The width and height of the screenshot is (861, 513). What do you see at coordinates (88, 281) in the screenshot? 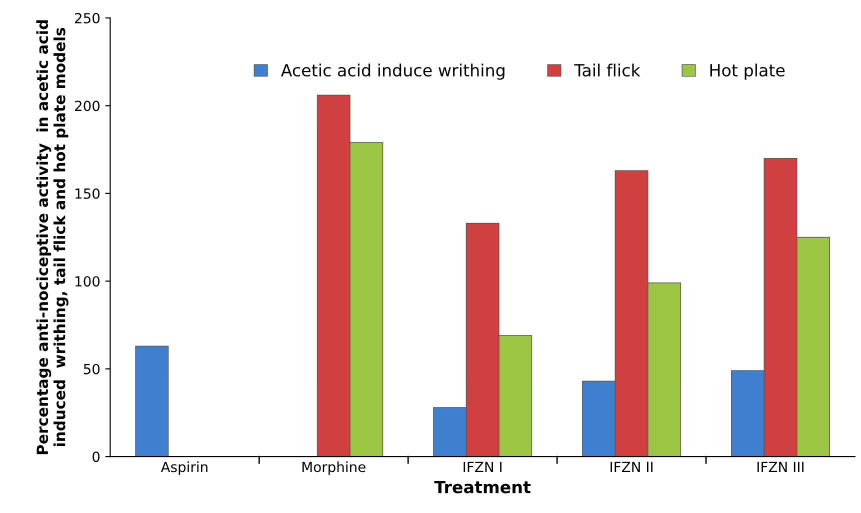
I see `y-tick-label: 100` at bounding box center [88, 281].